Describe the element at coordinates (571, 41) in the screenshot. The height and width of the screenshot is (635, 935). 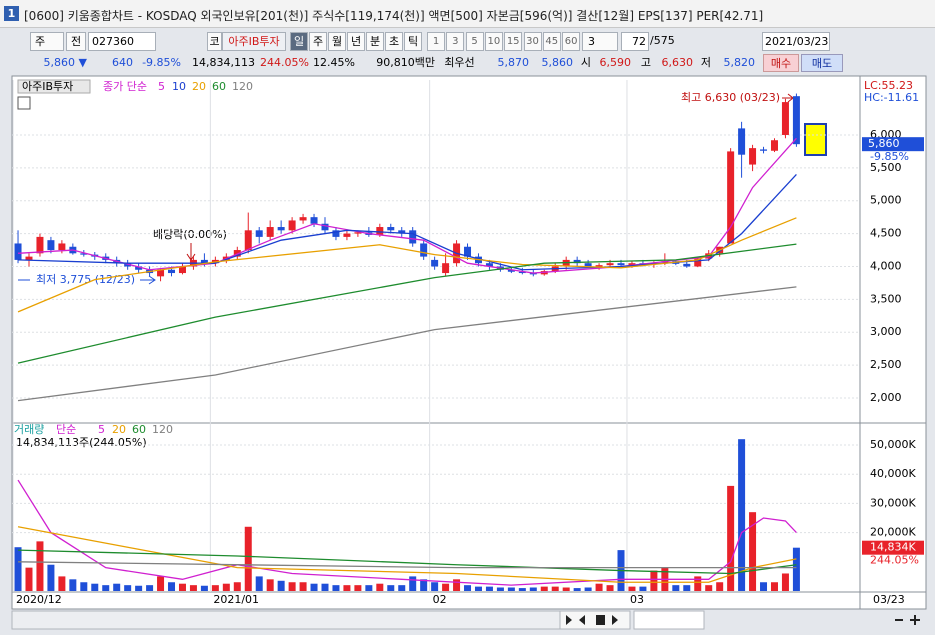
I see `interval-button: 60` at that location.